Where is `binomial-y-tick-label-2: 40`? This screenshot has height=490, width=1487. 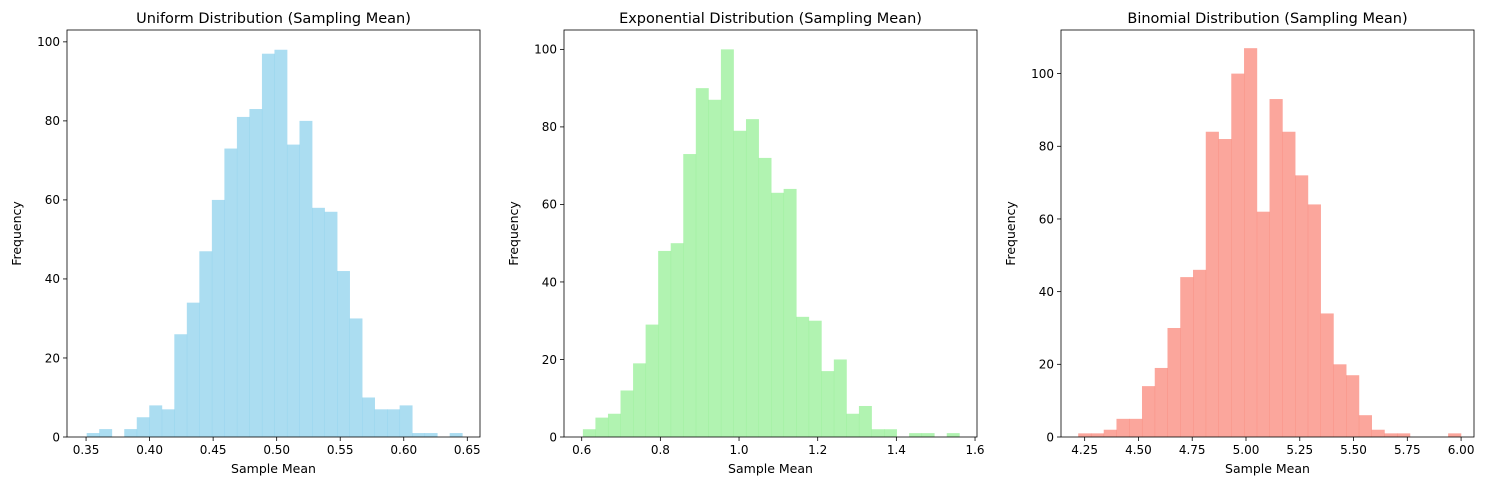
binomial-y-tick-label-2: 40 is located at coordinates (1046, 292).